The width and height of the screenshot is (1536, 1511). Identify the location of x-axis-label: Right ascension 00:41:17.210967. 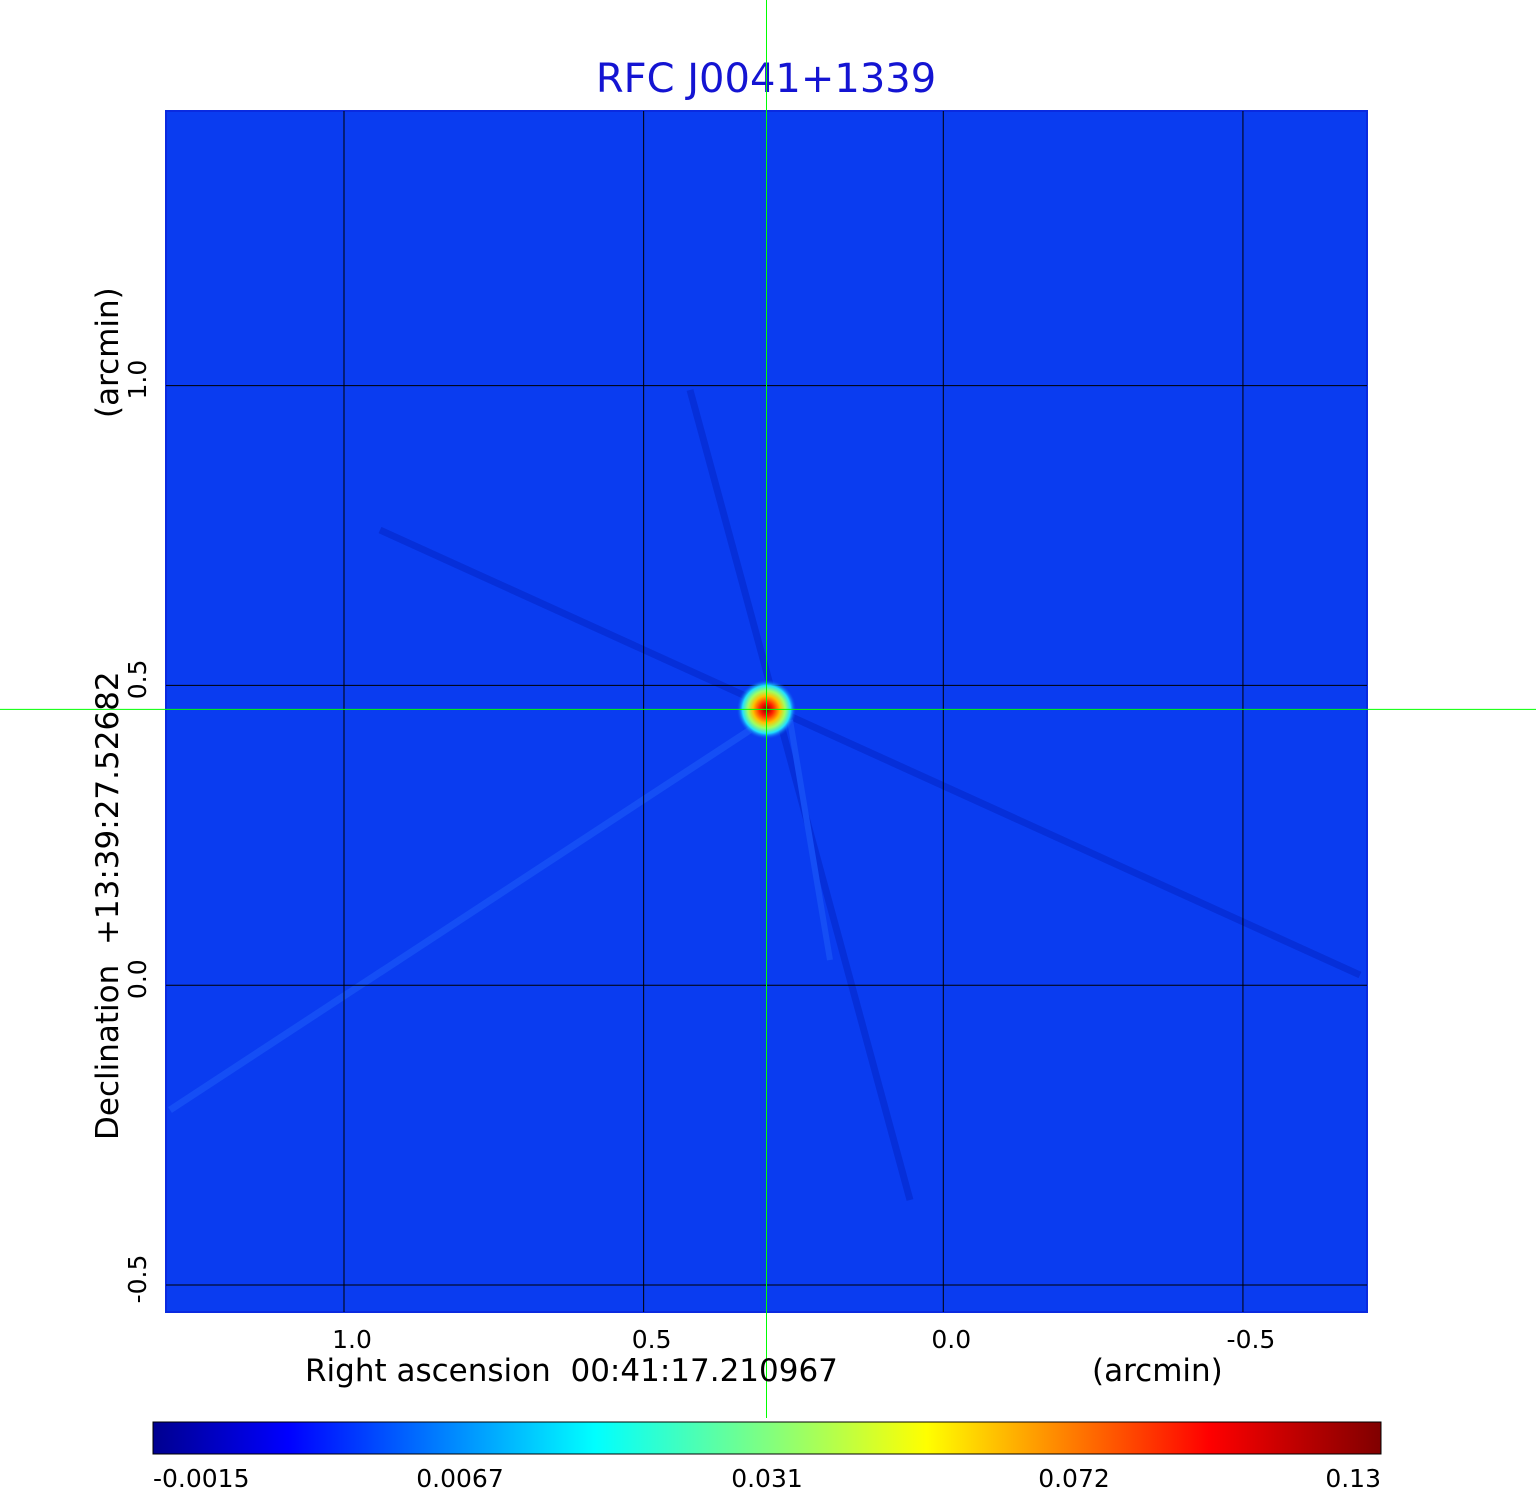
(571, 1371).